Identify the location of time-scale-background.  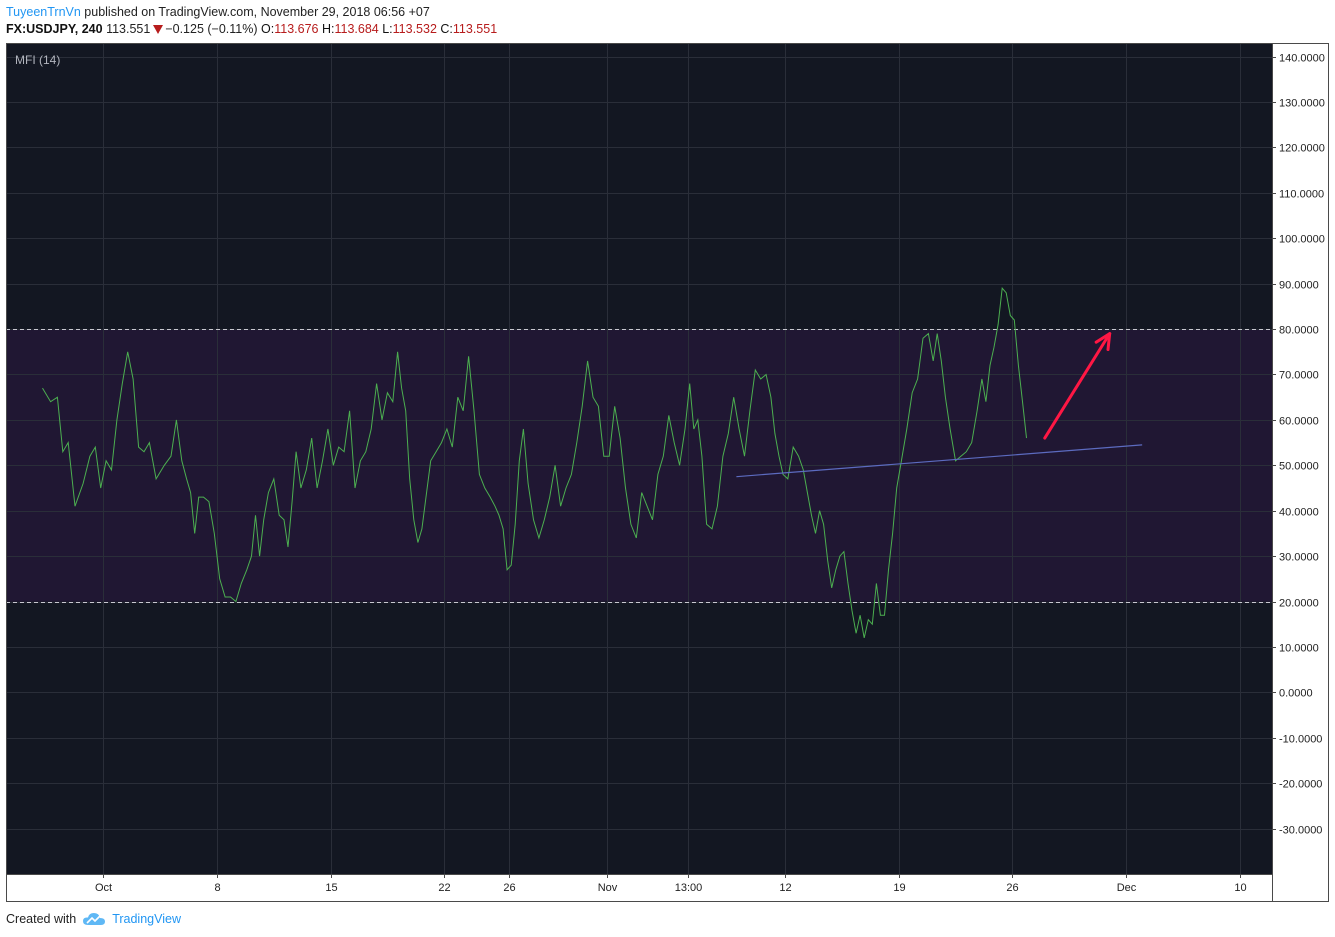
(639, 888).